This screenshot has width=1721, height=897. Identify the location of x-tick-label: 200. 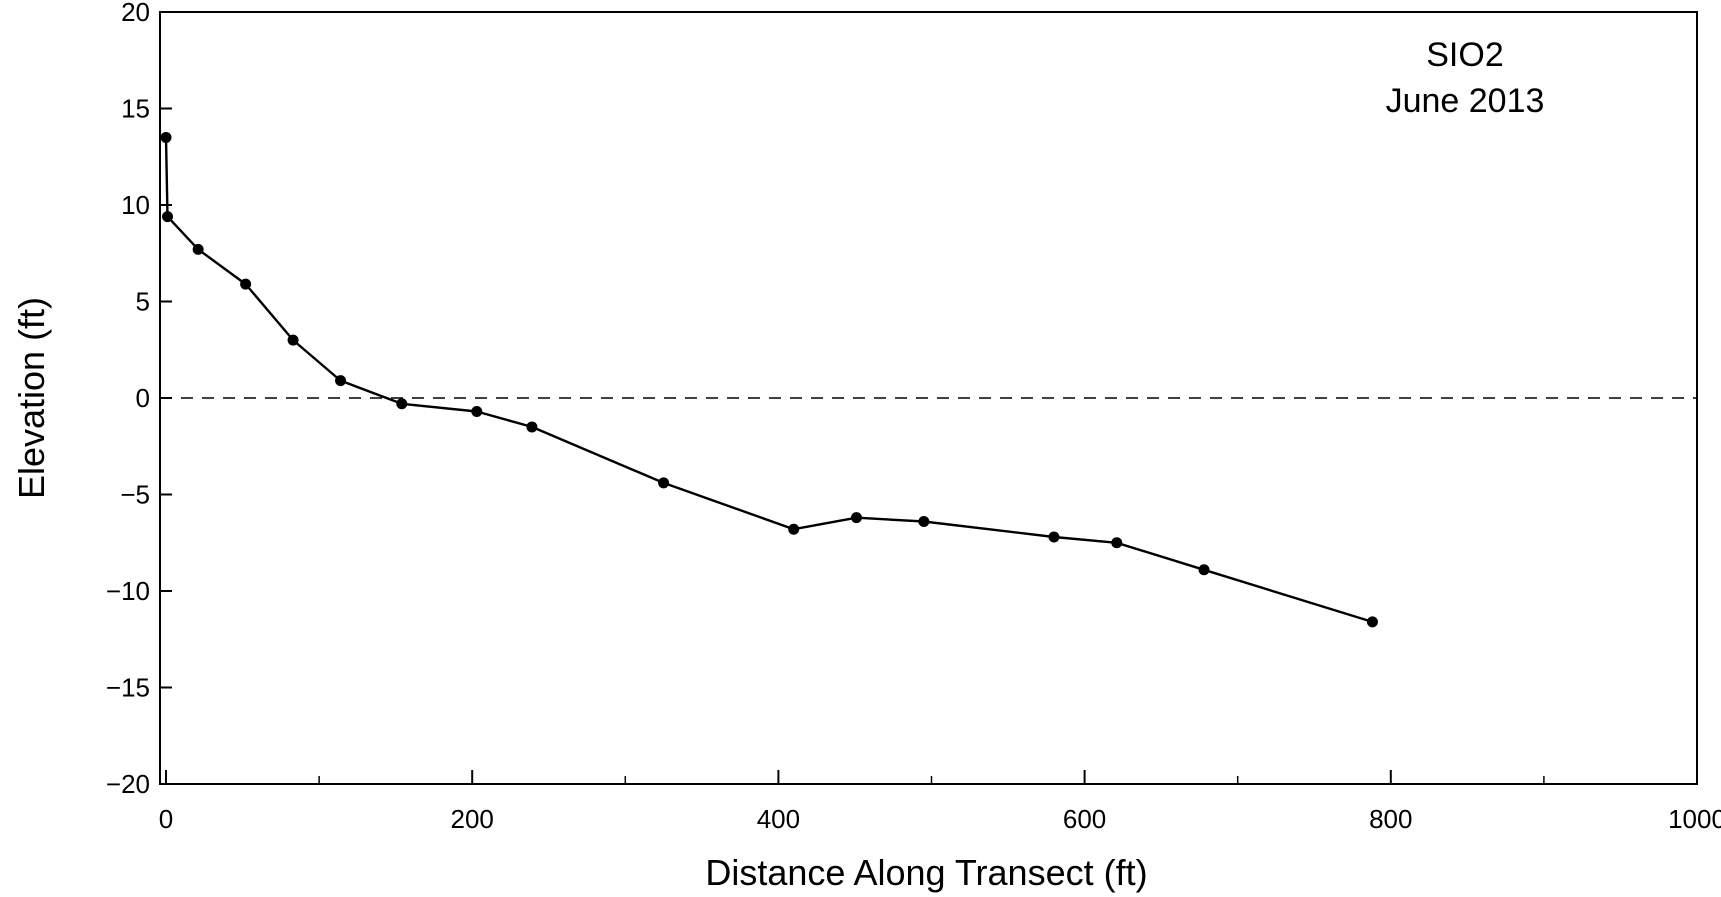
(472, 819).